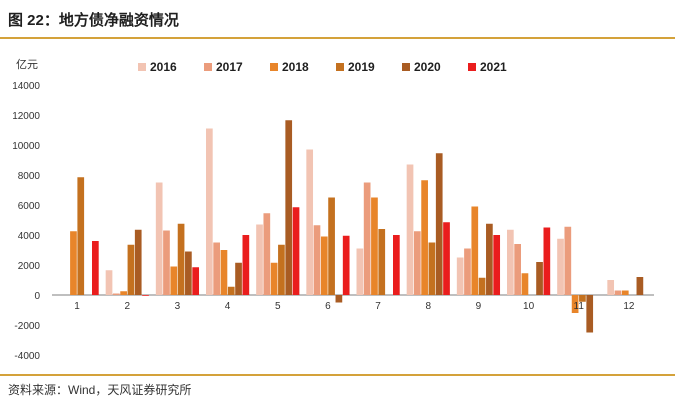 This screenshot has width=675, height=402. Describe the element at coordinates (37, 296) in the screenshot. I see `y-tick-label: 0` at that location.